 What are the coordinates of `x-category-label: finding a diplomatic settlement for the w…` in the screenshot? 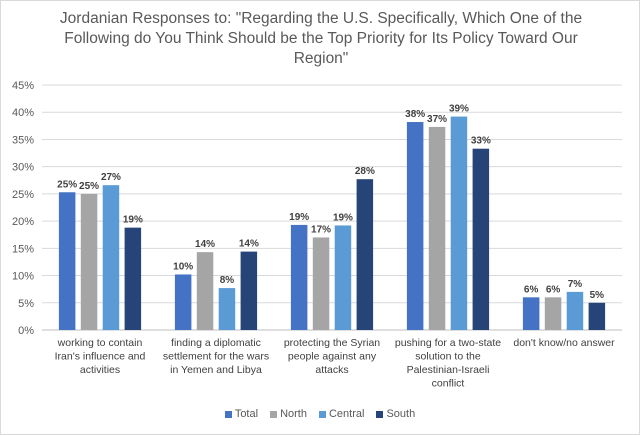 It's located at (216, 356).